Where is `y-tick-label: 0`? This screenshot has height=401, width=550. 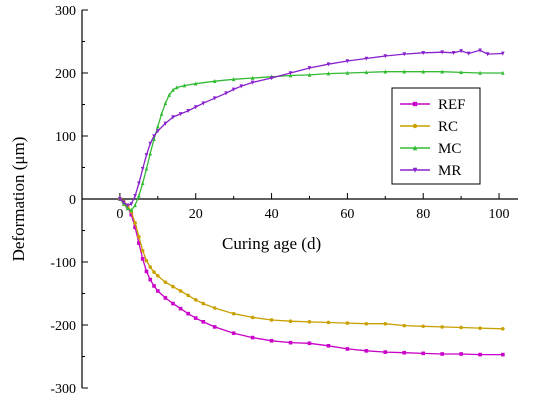 y-tick-label: 0 is located at coordinates (72, 200).